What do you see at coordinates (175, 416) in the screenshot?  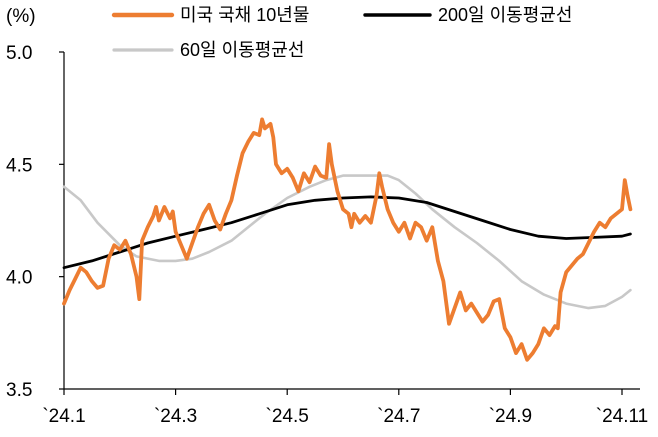 I see `x-tick-label: `24.3` at bounding box center [175, 416].